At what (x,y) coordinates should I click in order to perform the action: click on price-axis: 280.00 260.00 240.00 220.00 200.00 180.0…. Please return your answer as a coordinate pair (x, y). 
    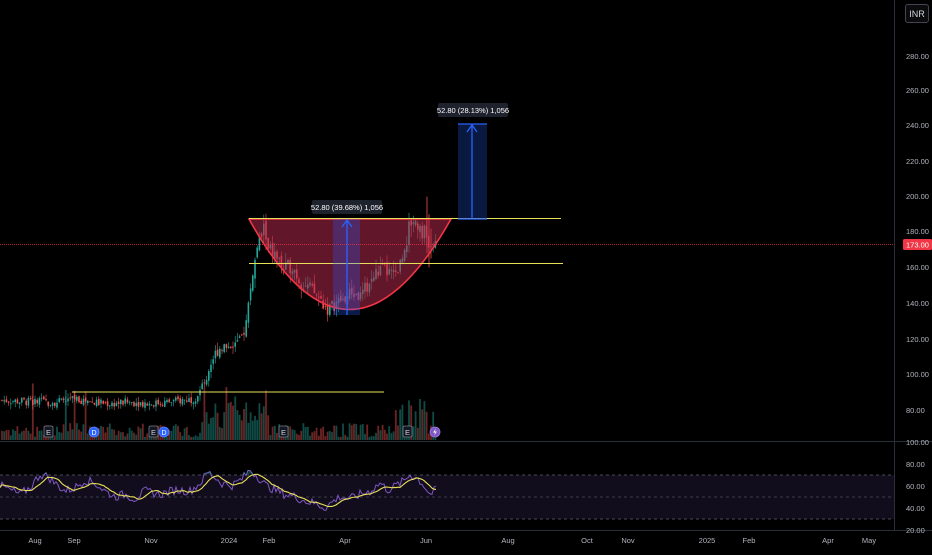
    Looking at the image, I should click on (917, 233).